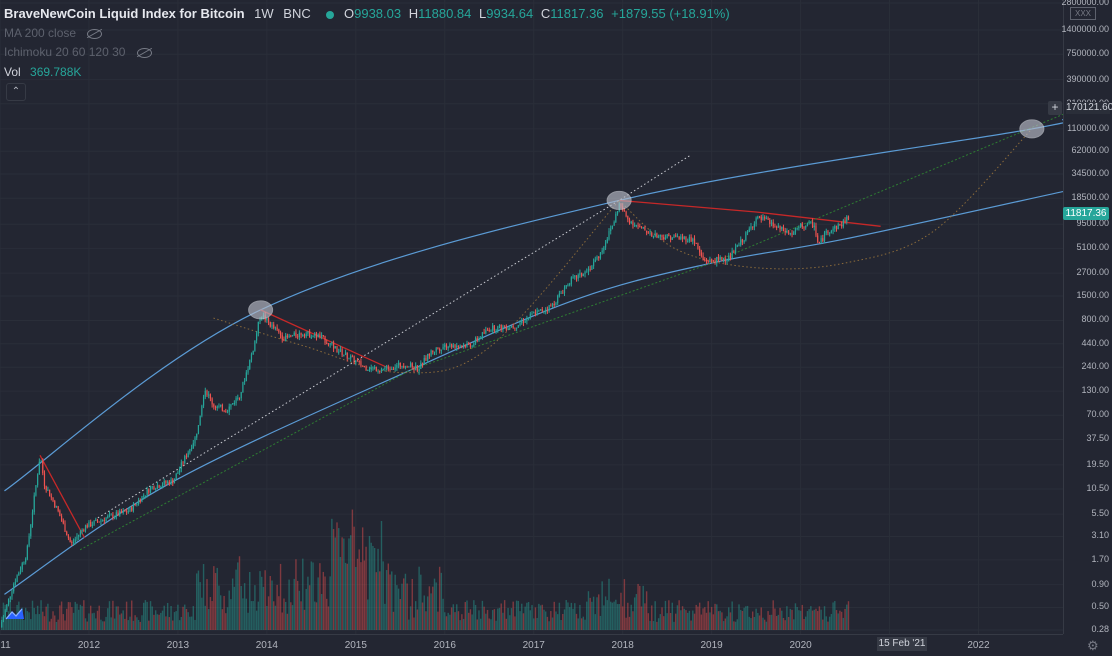 The width and height of the screenshot is (1112, 656). Describe the element at coordinates (15, 613) in the screenshot. I see `tradingview-logo-icon` at that location.